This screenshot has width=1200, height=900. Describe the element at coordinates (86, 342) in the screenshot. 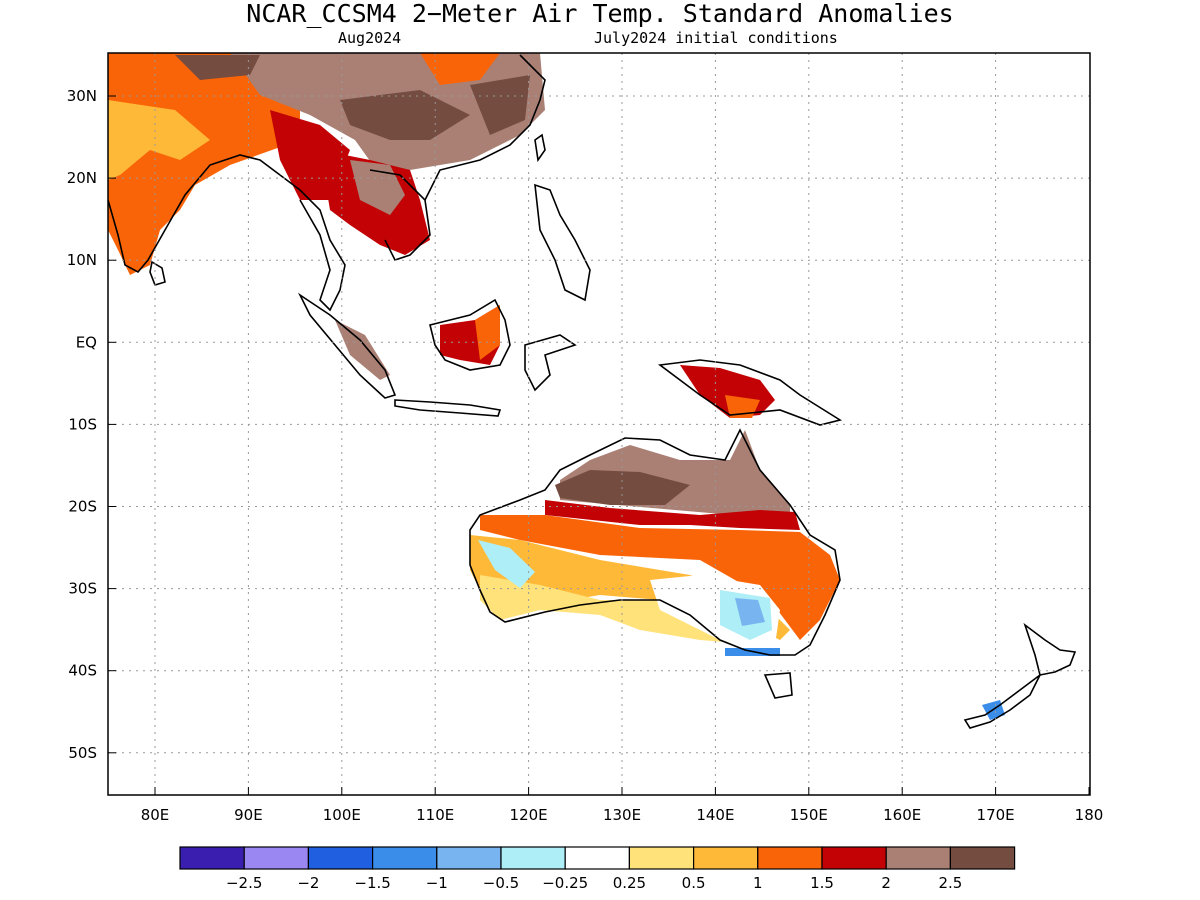

I see `lat-label: EQ` at that location.